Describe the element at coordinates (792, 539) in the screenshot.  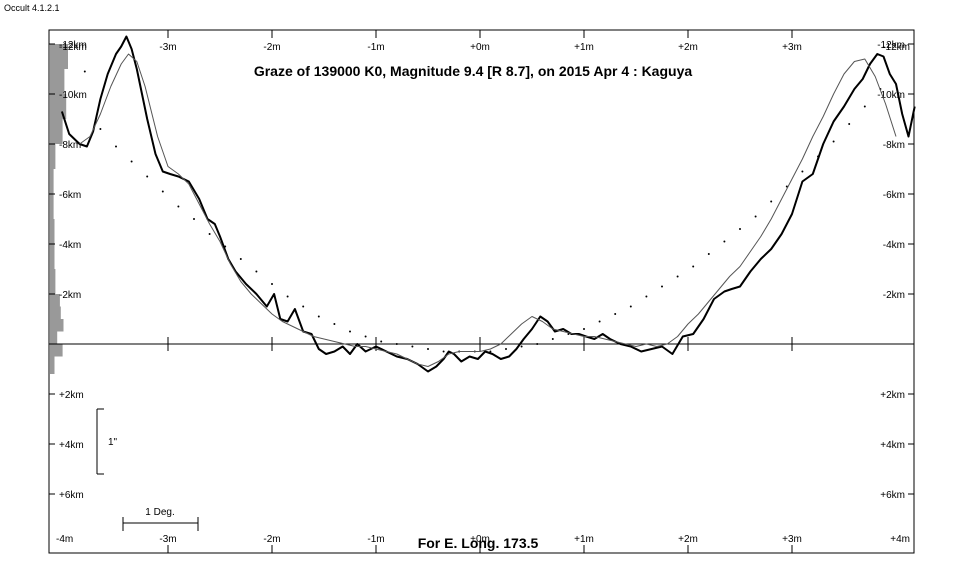
I see `x-tick-label-bottom: +3m` at that location.